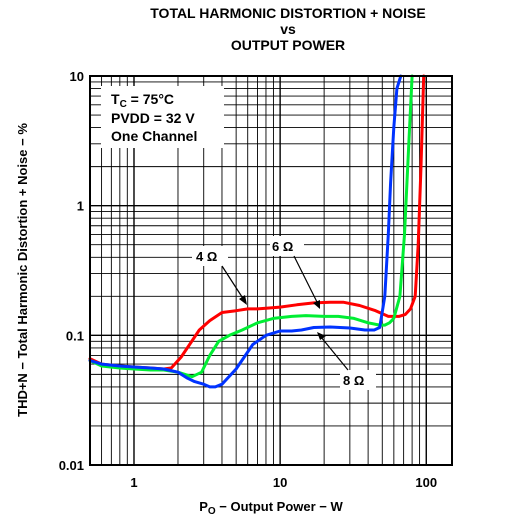  What do you see at coordinates (306, 280) in the screenshot?
I see `annotation-6-ohm-leader` at bounding box center [306, 280].